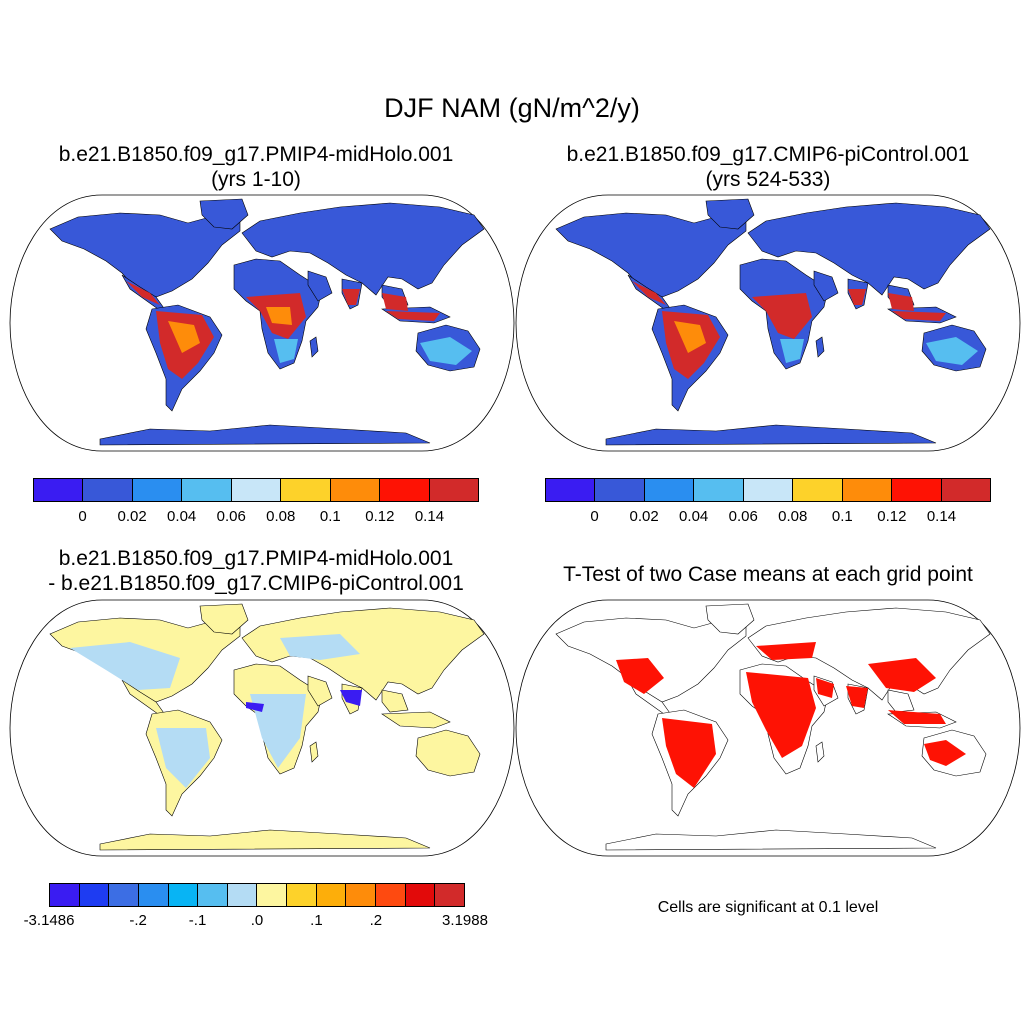 The width and height of the screenshot is (1024, 1024). What do you see at coordinates (256, 490) in the screenshot?
I see `colorbar-midholo` at bounding box center [256, 490].